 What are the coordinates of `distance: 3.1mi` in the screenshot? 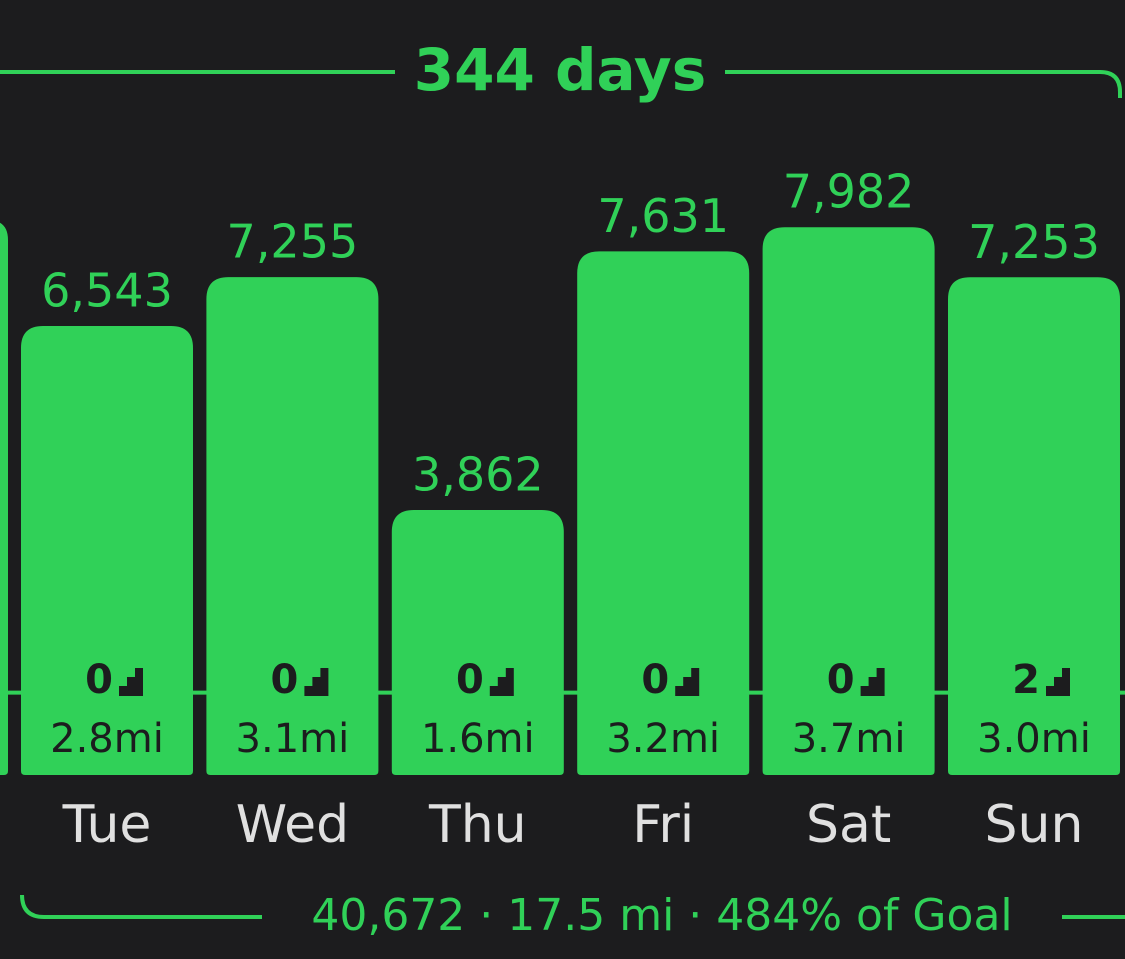 It's located at (293, 739).